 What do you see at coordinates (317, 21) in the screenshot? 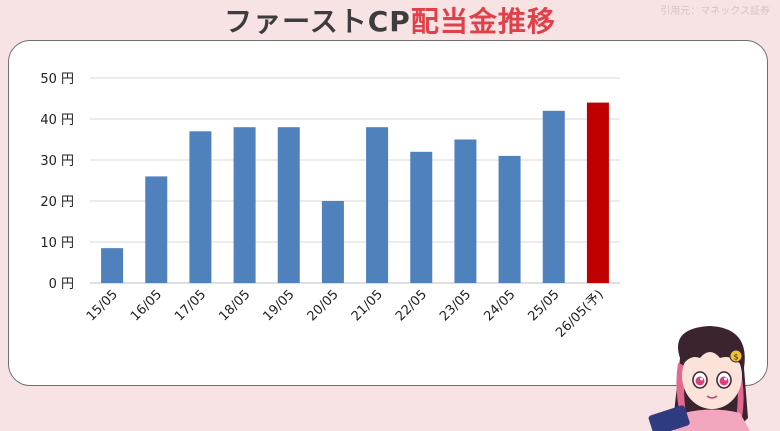
I see `title-company: ファーストCP` at bounding box center [317, 21].